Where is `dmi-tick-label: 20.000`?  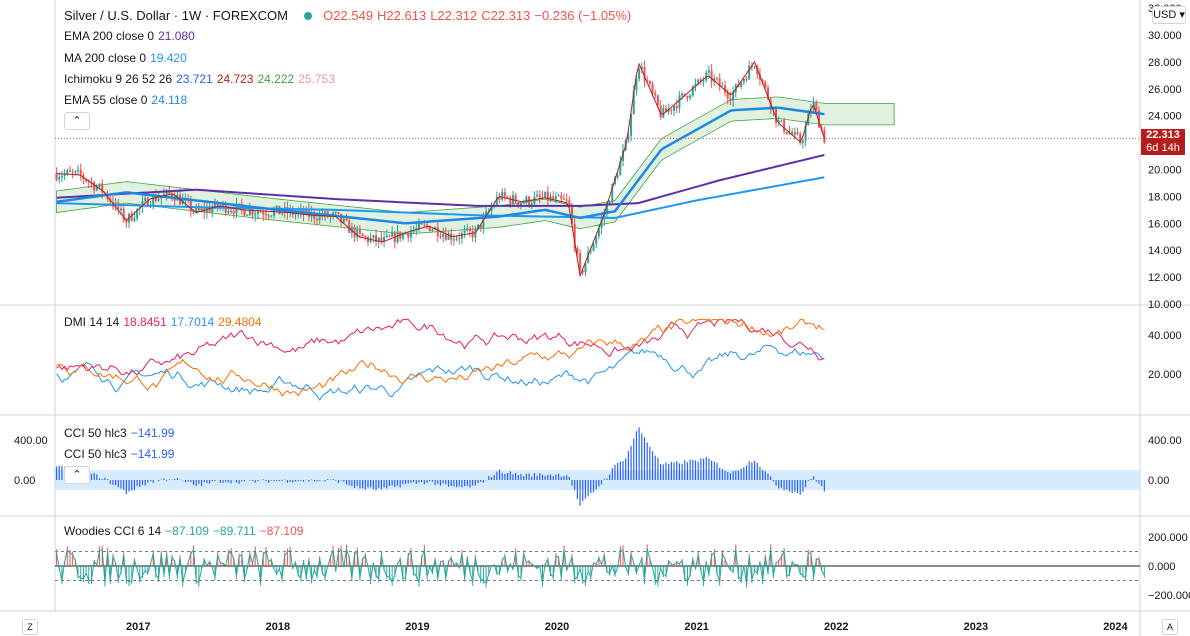 dmi-tick-label: 20.000 is located at coordinates (1165, 375).